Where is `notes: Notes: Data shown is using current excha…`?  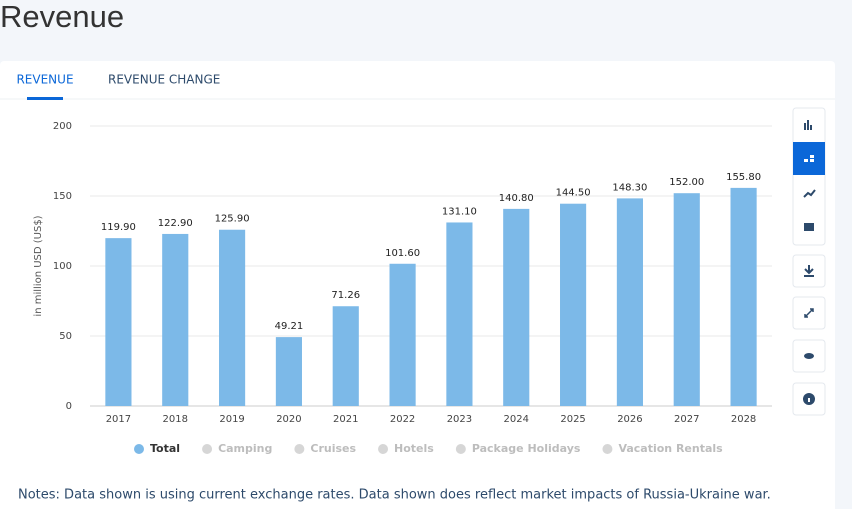 notes: Notes: Data shown is using current excha… is located at coordinates (394, 495).